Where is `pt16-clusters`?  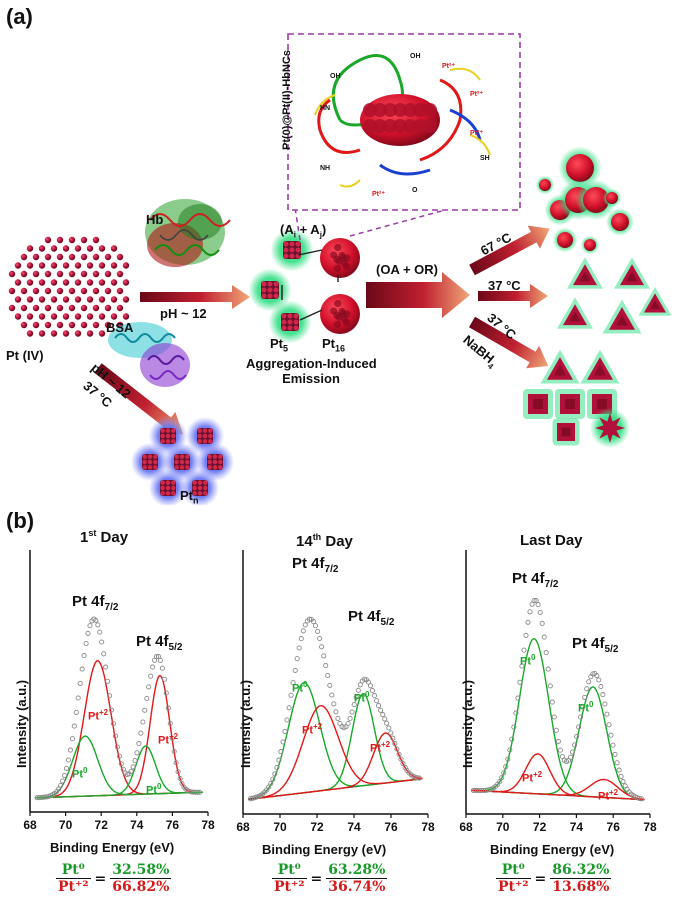
pt16-clusters is located at coordinates (340, 286).